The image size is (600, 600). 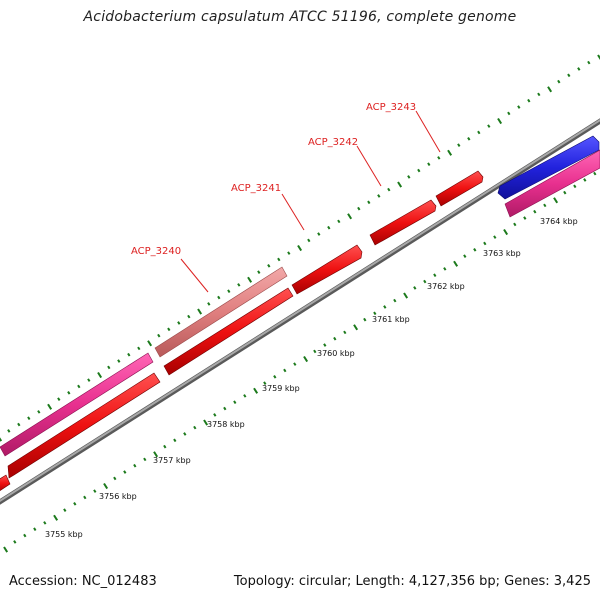 I want to click on gene-pink-left, so click(x=77, y=404).